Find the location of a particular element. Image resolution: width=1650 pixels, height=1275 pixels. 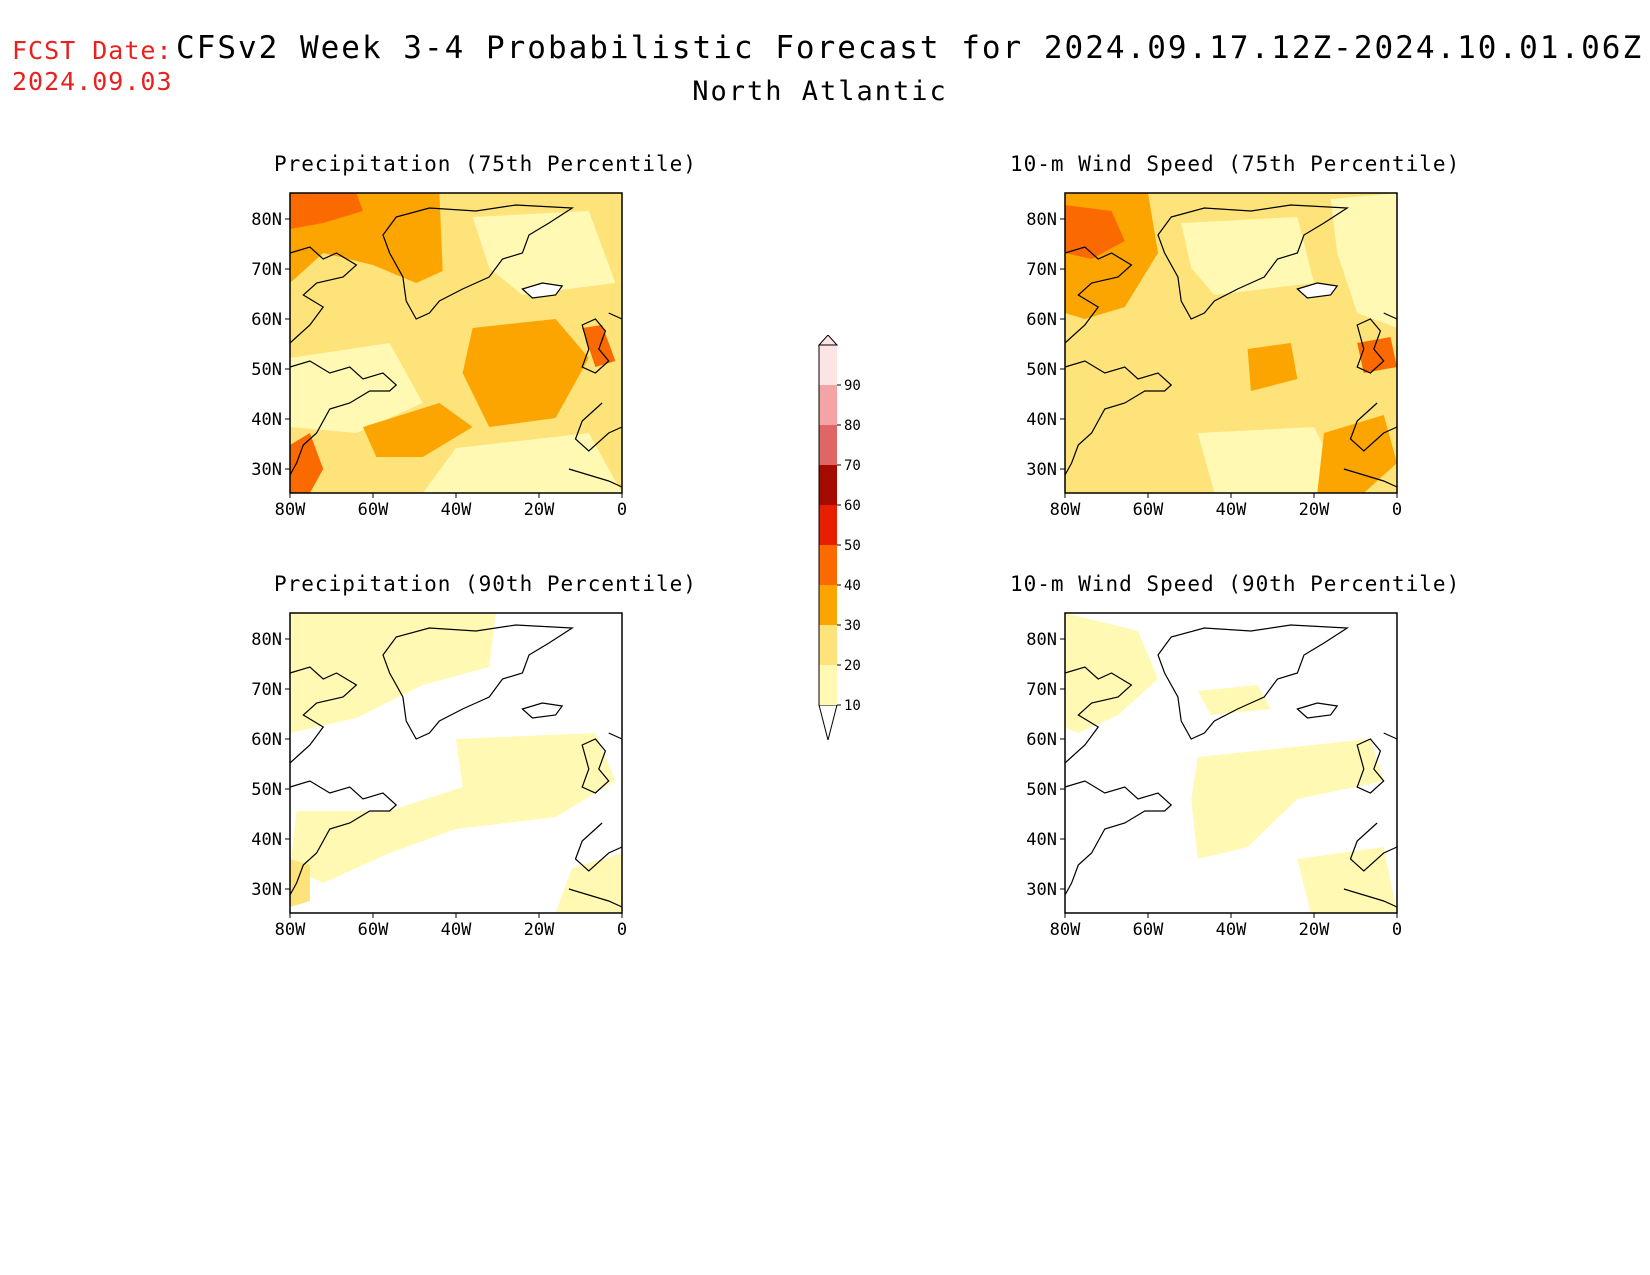

wind75-coast-north-america is located at coordinates (1118, 361).